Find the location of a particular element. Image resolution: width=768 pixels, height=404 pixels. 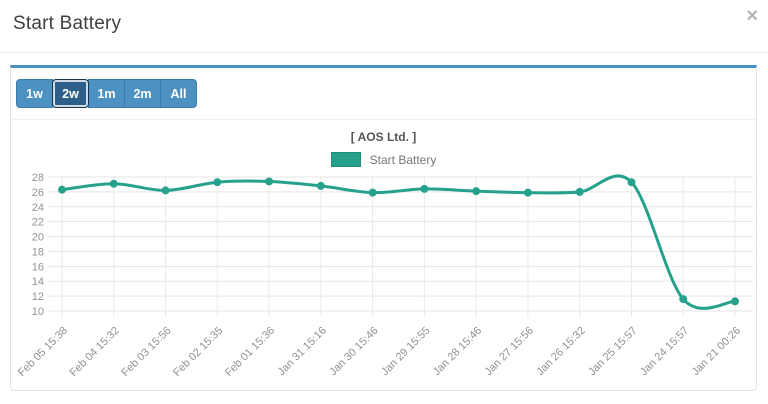

x-tick-label: Feb 05 15:38 is located at coordinates (43, 352).